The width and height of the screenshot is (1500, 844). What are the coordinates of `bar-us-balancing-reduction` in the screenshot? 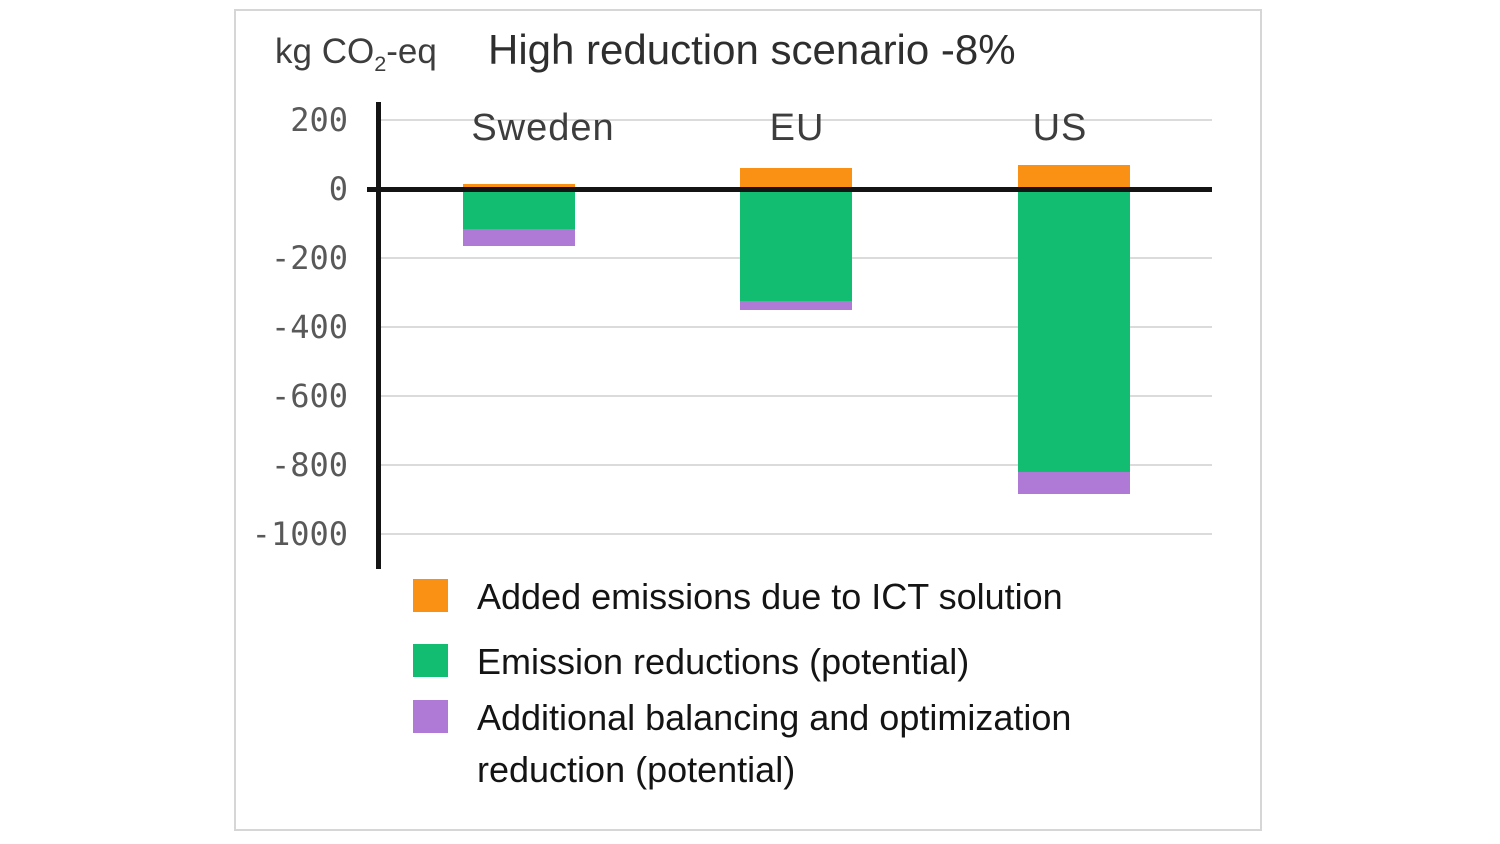 It's located at (1074, 483).